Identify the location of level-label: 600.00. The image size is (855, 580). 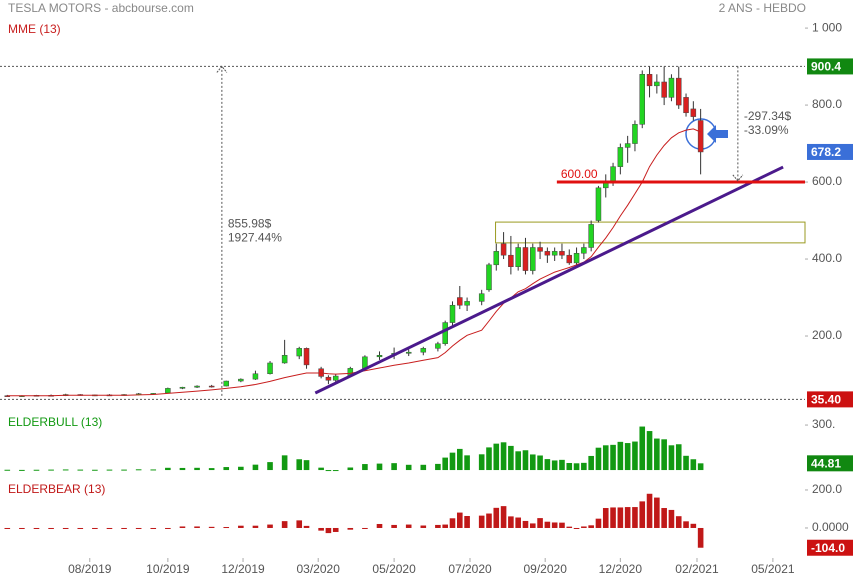
(579, 174).